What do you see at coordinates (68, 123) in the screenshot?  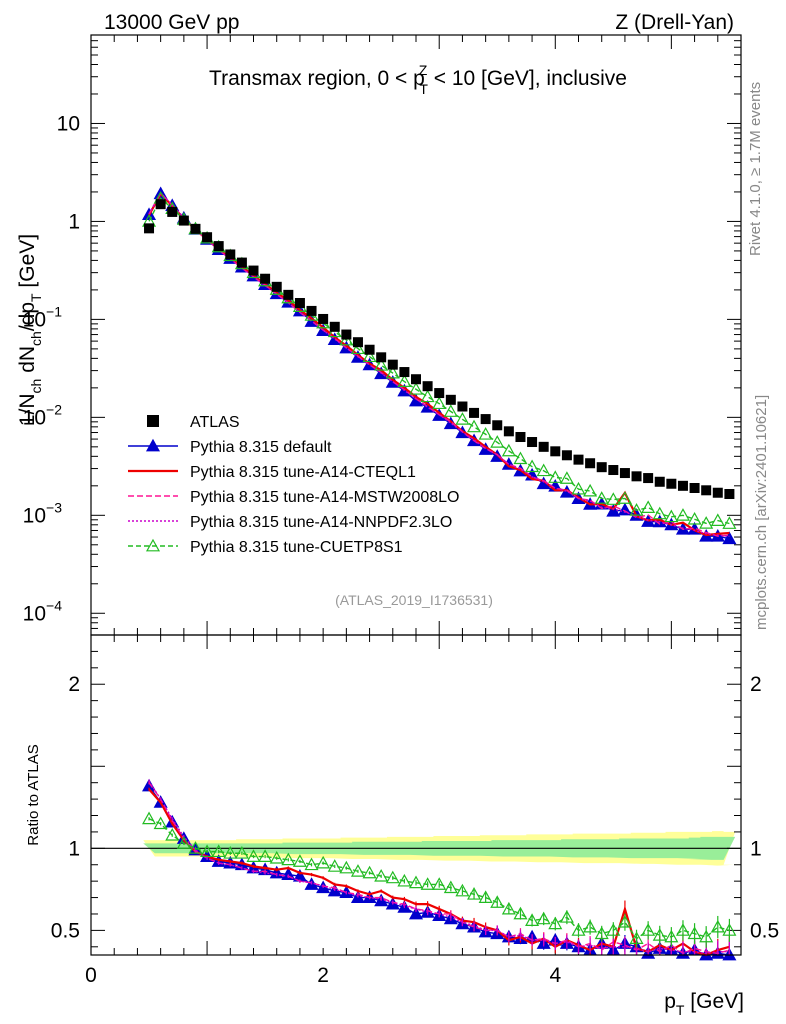 I see `main-y-tick-label: 10` at bounding box center [68, 123].